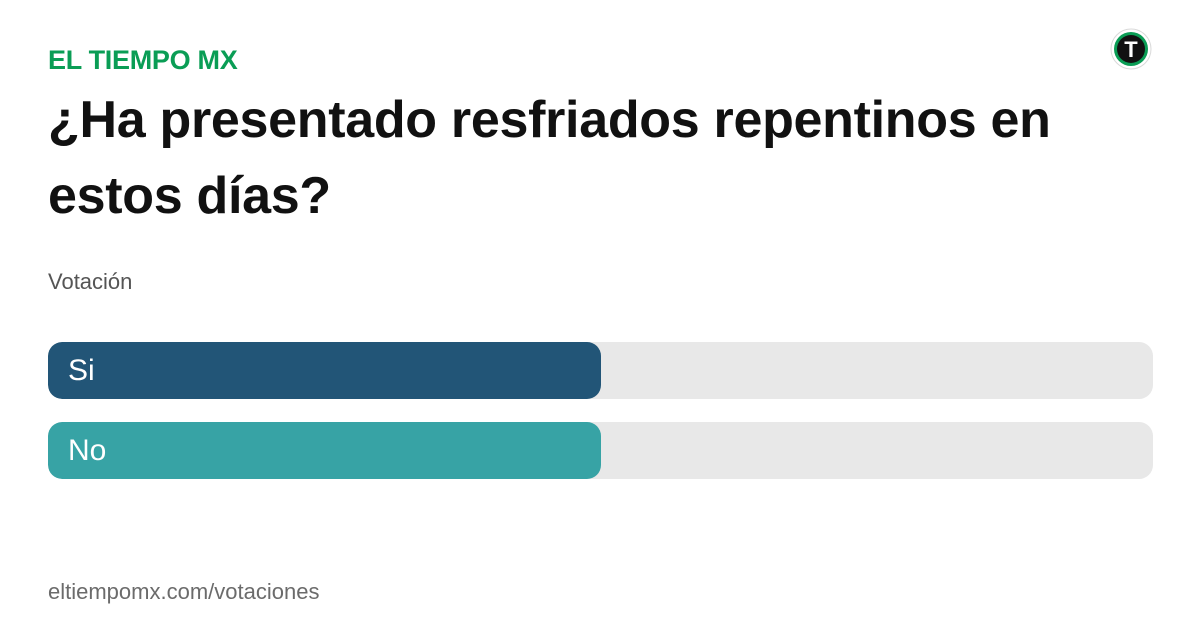  What do you see at coordinates (90, 281) in the screenshot?
I see `poll-subtitle: Votación` at bounding box center [90, 281].